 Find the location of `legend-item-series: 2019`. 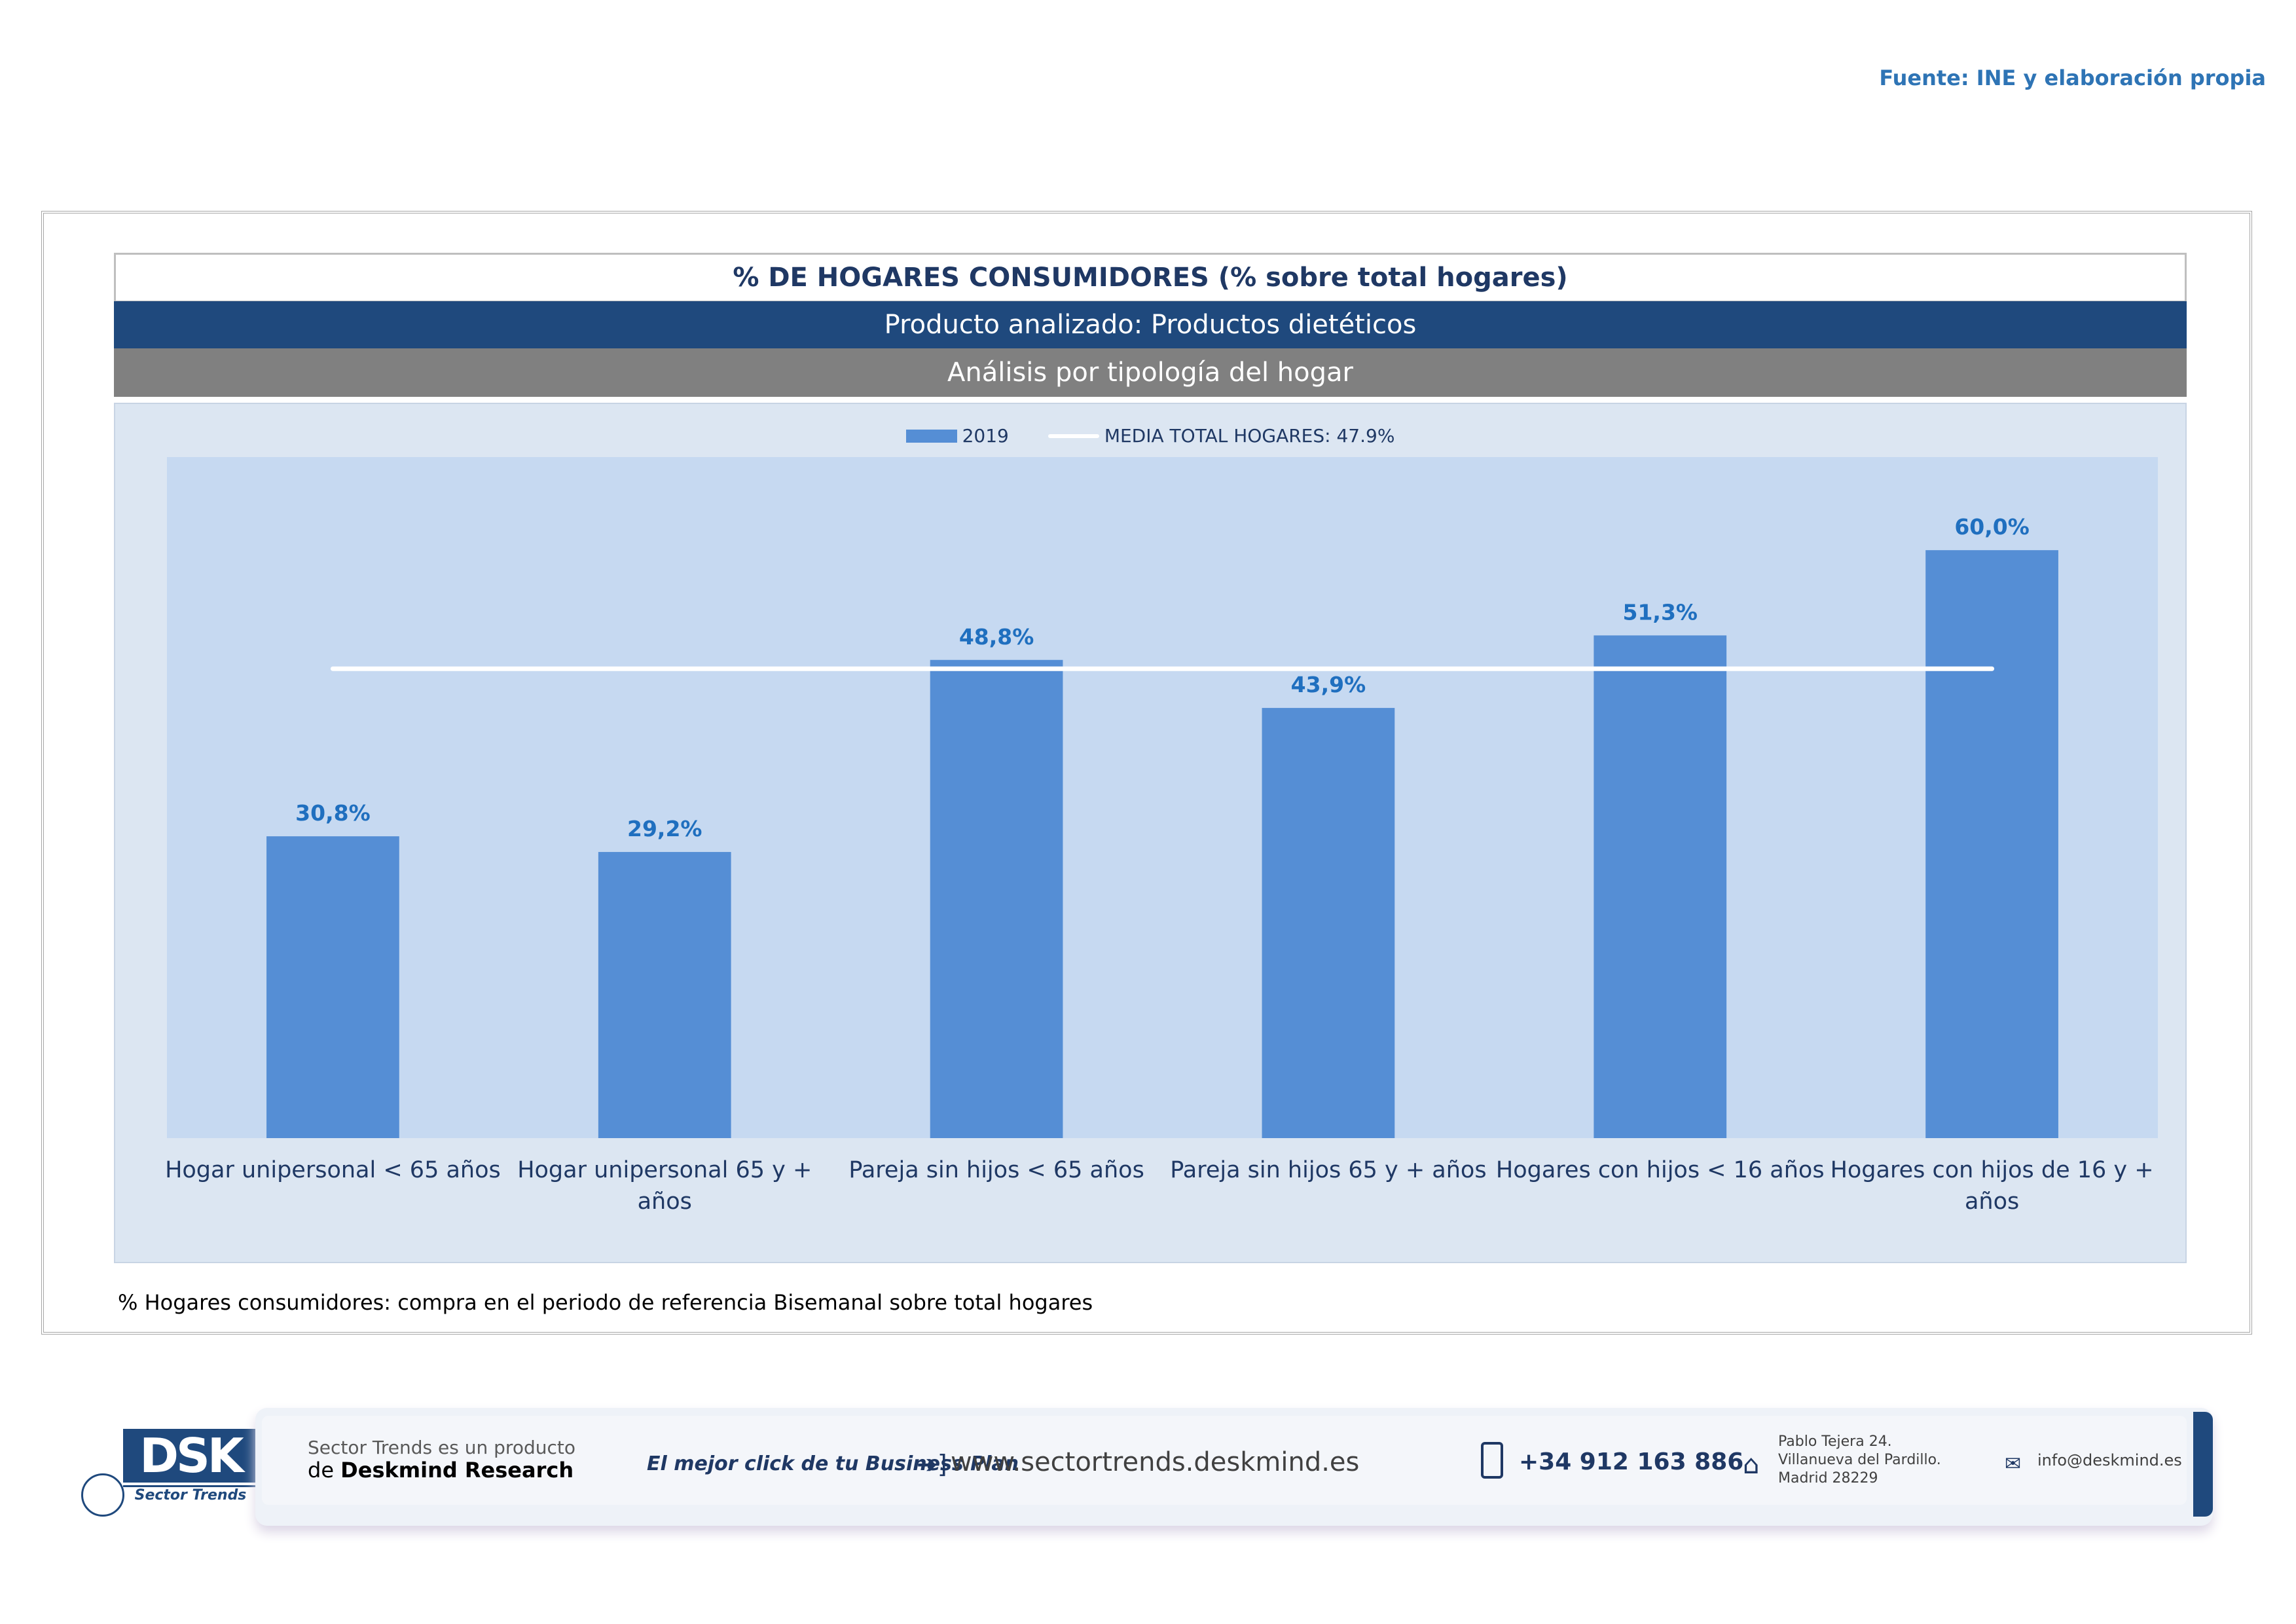

legend-item-series: 2019 is located at coordinates (957, 436).